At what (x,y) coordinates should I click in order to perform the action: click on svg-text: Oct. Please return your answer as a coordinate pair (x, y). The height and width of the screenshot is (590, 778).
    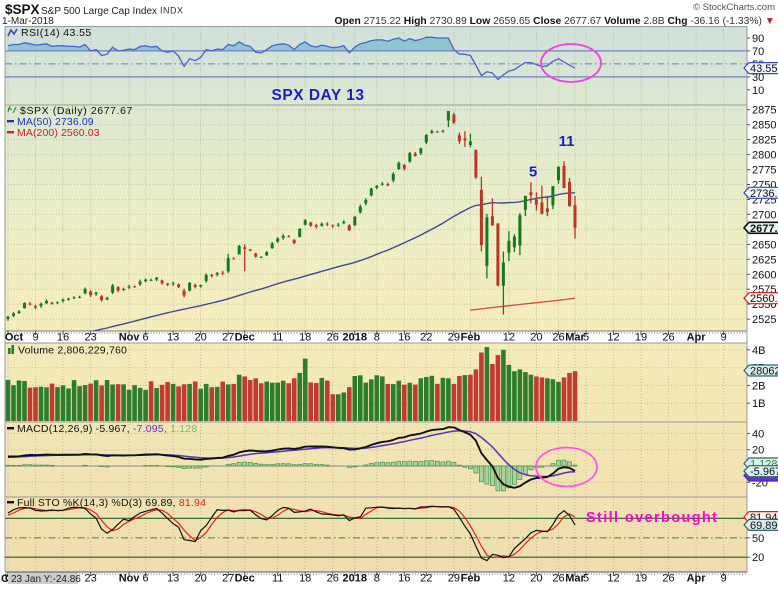
    Looking at the image, I should click on (14, 338).